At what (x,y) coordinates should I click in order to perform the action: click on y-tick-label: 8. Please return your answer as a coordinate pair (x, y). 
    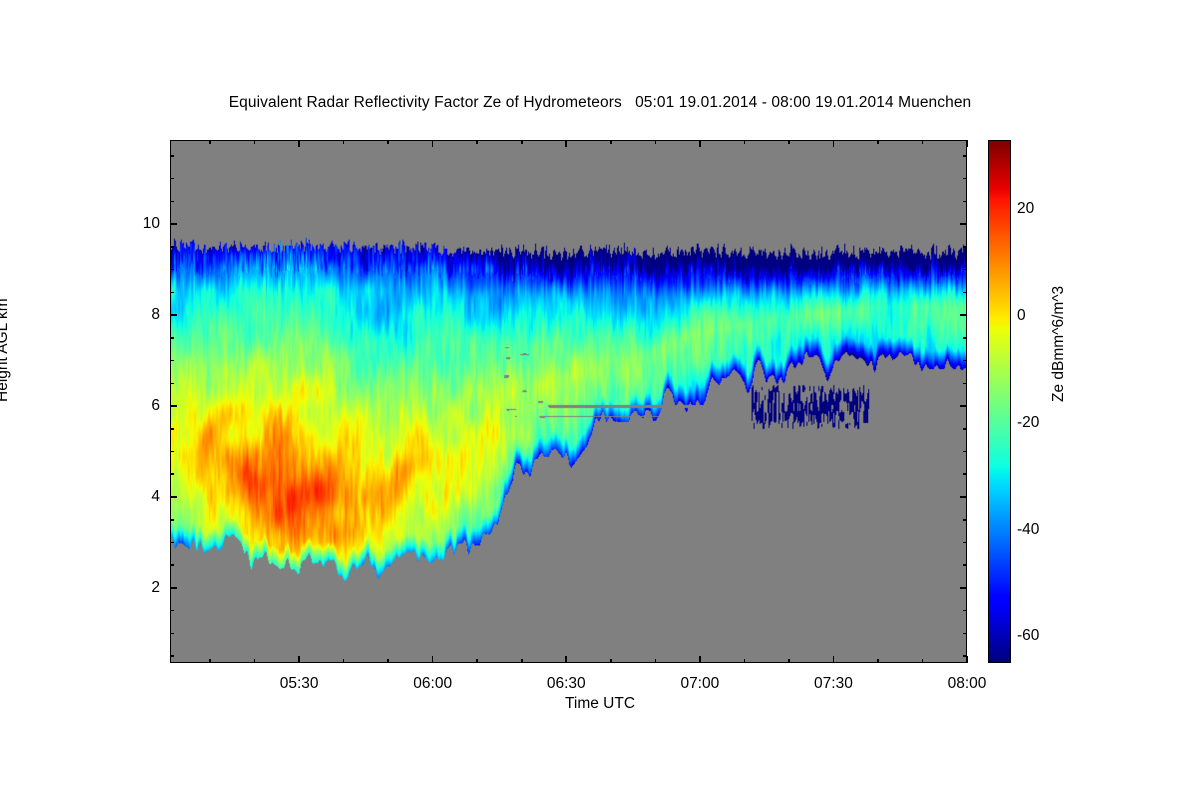
    Looking at the image, I should click on (155, 315).